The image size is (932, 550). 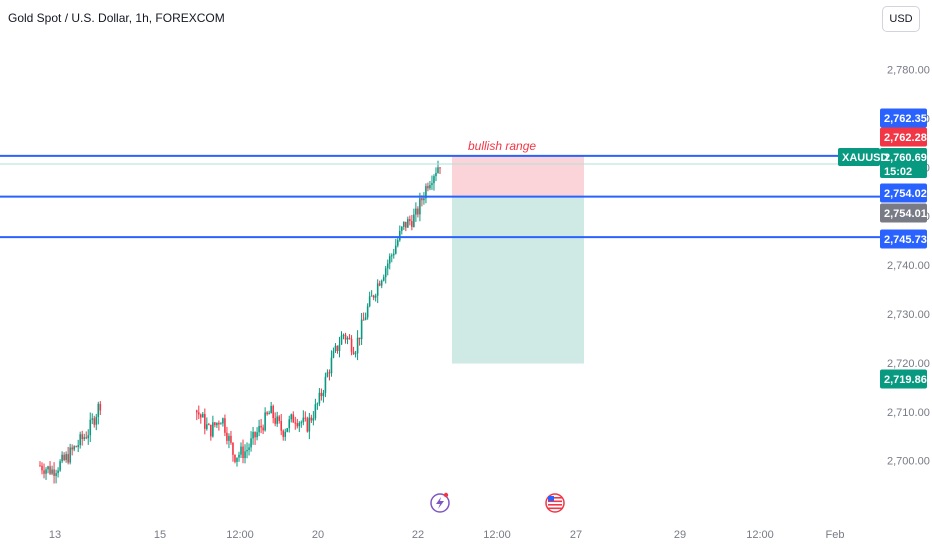 What do you see at coordinates (905, 240) in the screenshot?
I see `price-label: 2,745.73` at bounding box center [905, 240].